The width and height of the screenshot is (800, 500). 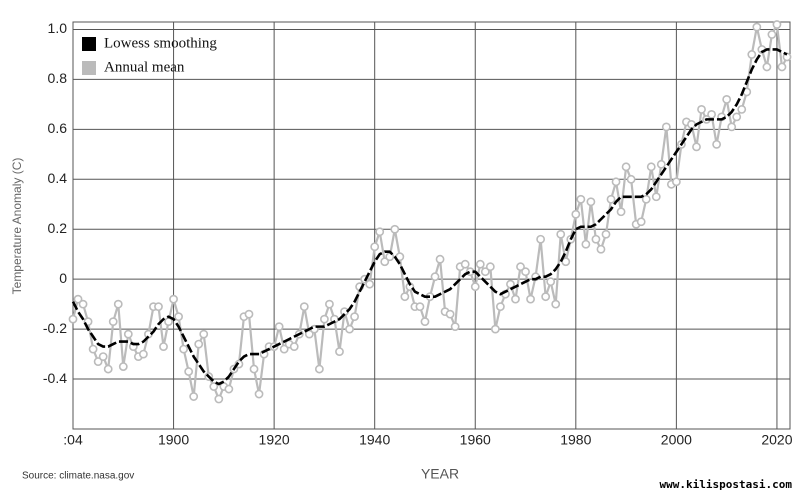 What do you see at coordinates (58, 228) in the screenshot?
I see `y-tick-label: 0.2` at bounding box center [58, 228].